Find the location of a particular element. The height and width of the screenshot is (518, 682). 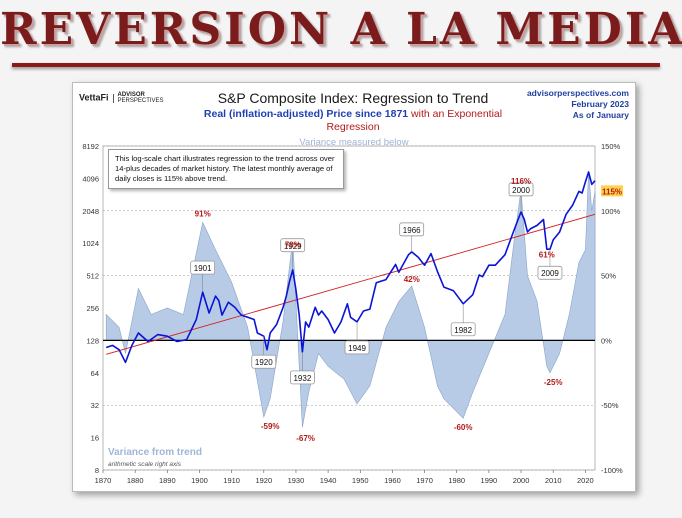

x-tick-label: 1870 is located at coordinates (103, 480).